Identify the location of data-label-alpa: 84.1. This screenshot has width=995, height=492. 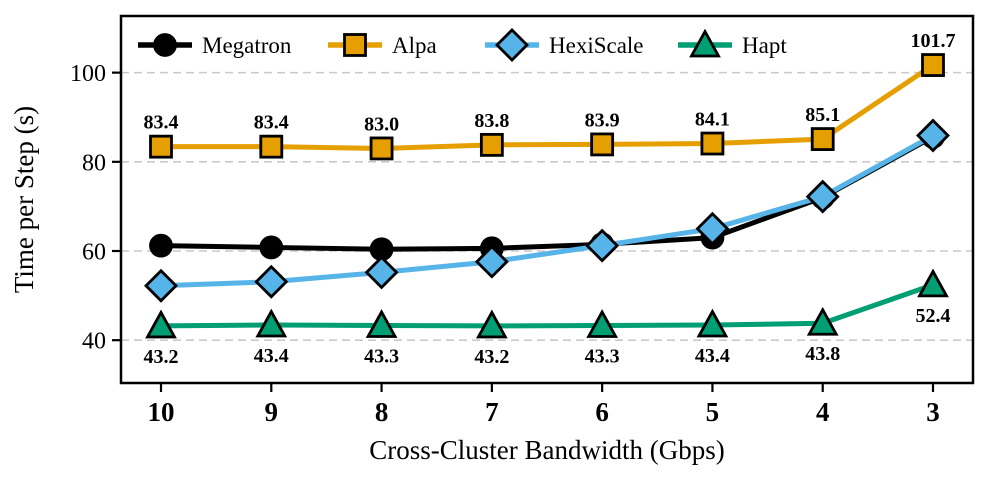
(712, 120).